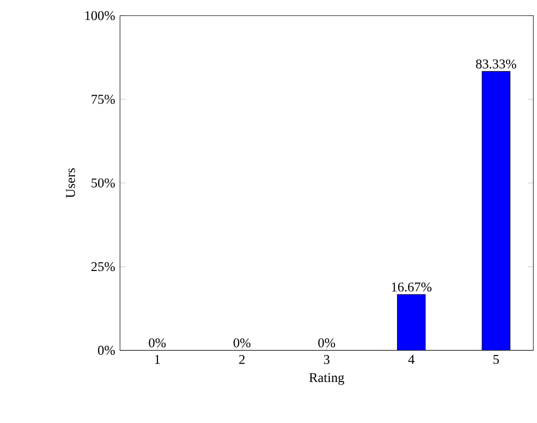 The image size is (537, 423). Describe the element at coordinates (326, 379) in the screenshot. I see `x-axis-title: Rating` at that location.